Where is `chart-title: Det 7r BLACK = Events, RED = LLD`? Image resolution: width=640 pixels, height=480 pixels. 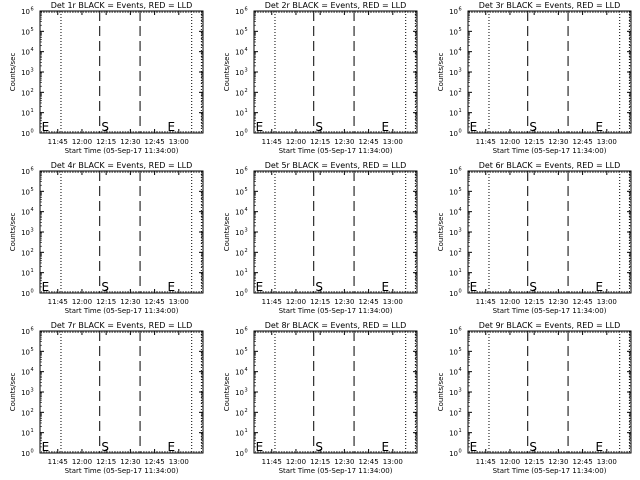 chart-title: Det 7r BLACK = Events, RED = LLD is located at coordinates (122, 325).